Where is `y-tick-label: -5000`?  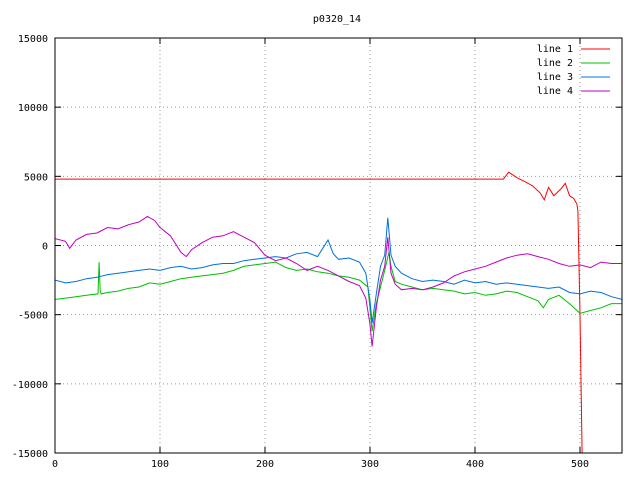
y-tick-label: -5000 is located at coordinates (33, 316).